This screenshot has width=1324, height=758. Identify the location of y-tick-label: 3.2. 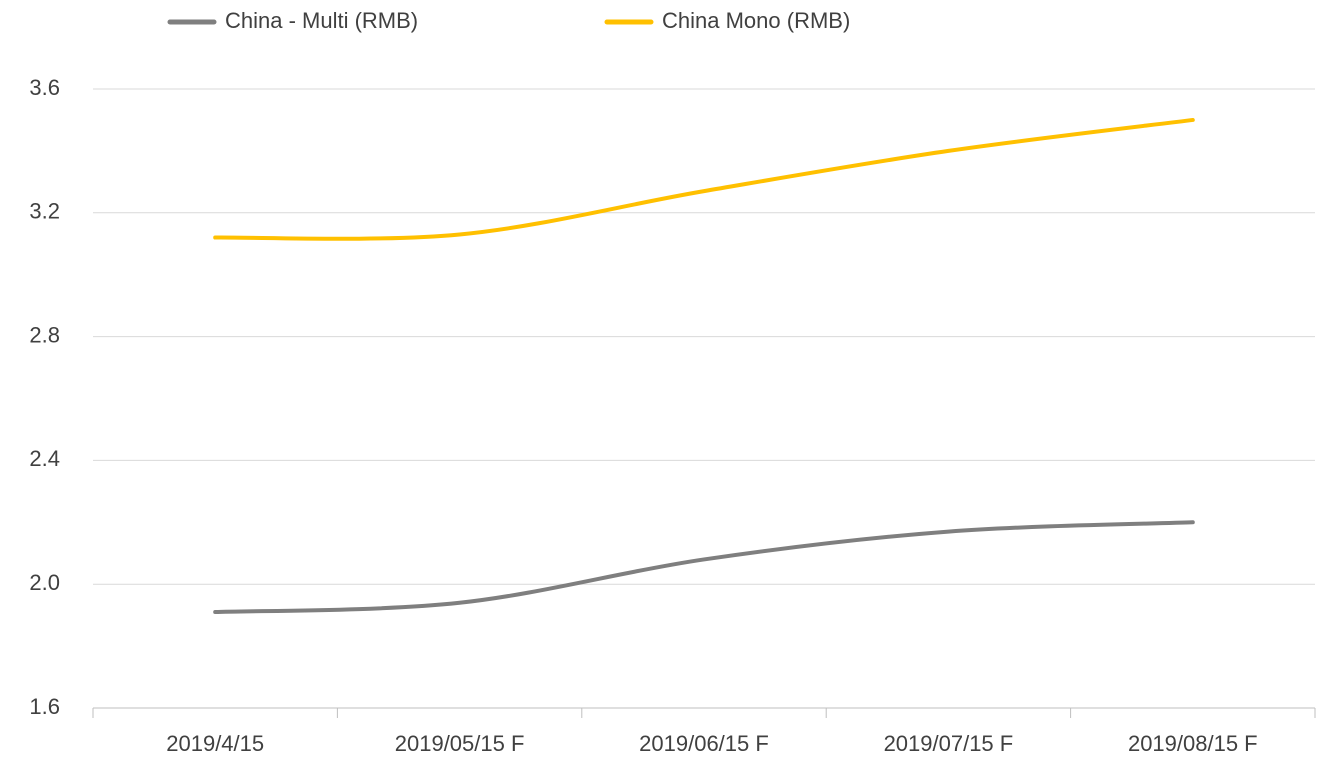
(44, 211).